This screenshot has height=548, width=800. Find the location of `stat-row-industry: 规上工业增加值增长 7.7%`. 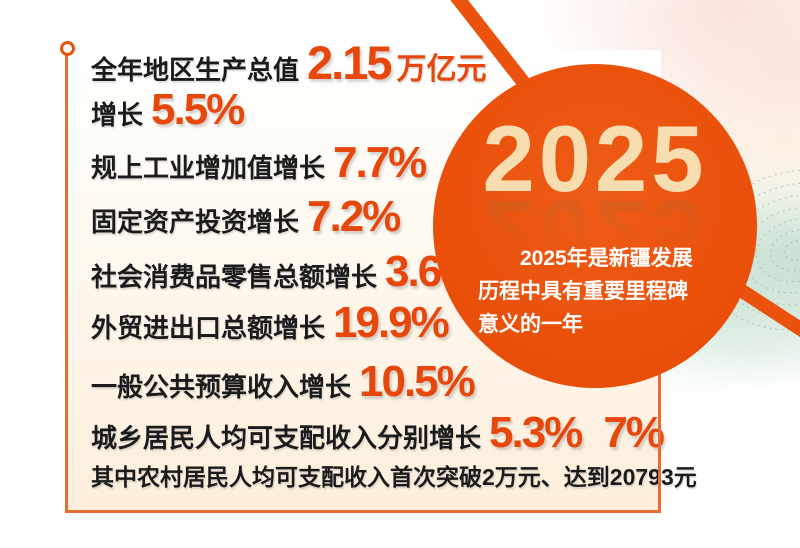

stat-row-industry: 规上工业增加值增长 7.7% is located at coordinates (259, 162).